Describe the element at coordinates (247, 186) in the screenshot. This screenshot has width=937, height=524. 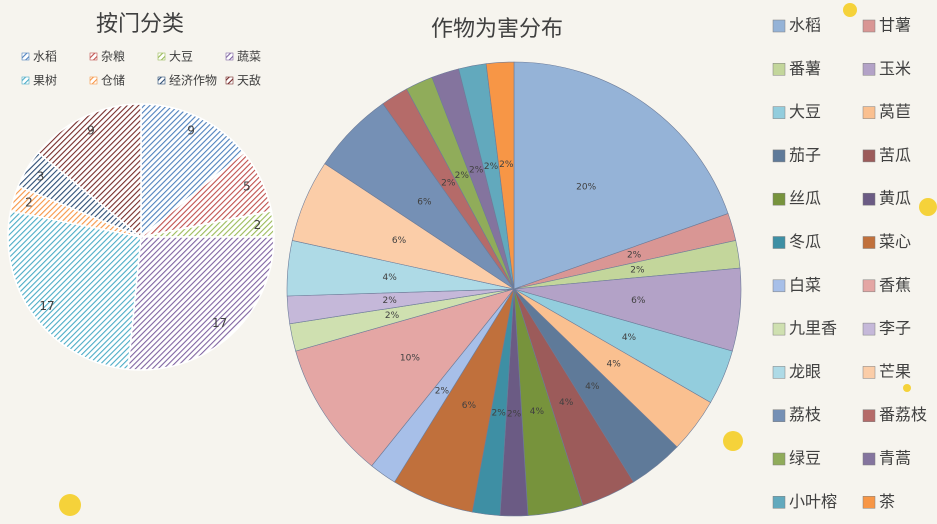
I see `data-label: 5` at that location.